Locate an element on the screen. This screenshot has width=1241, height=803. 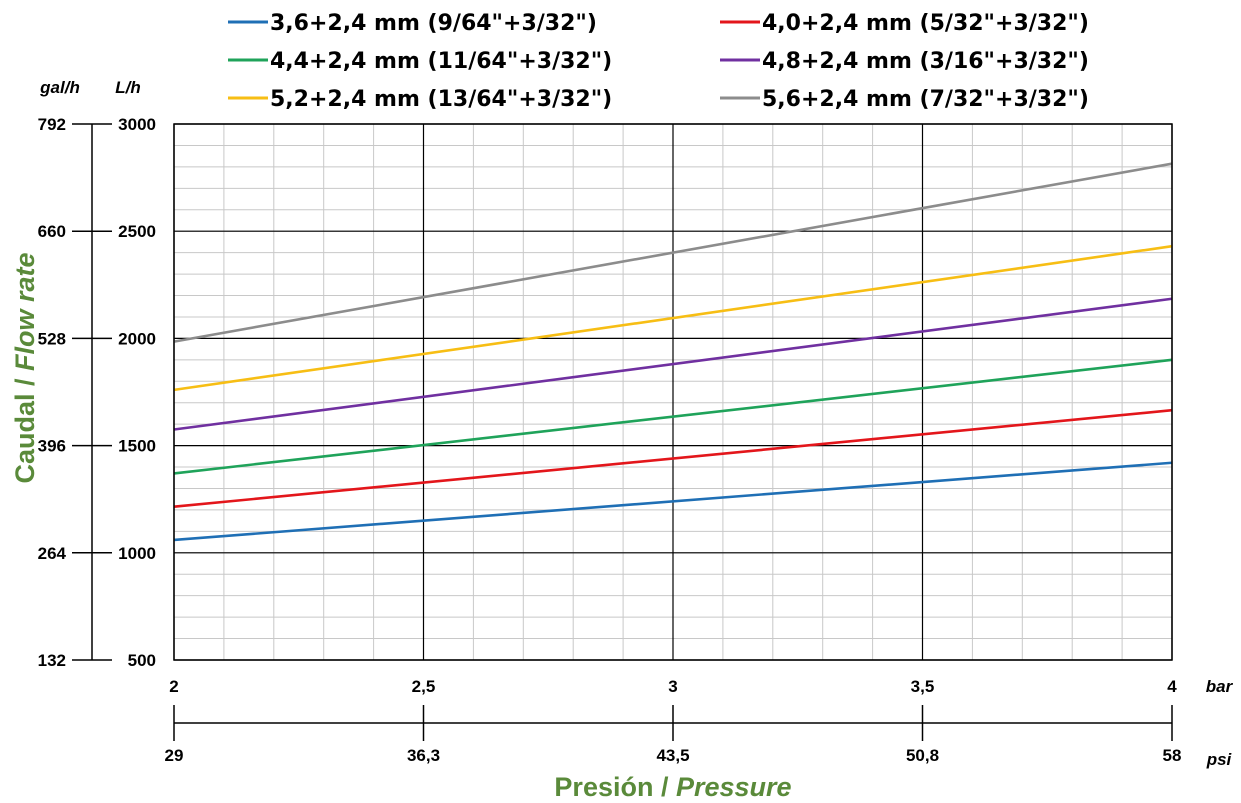
y-unit-primary: L/h is located at coordinates (128, 87).